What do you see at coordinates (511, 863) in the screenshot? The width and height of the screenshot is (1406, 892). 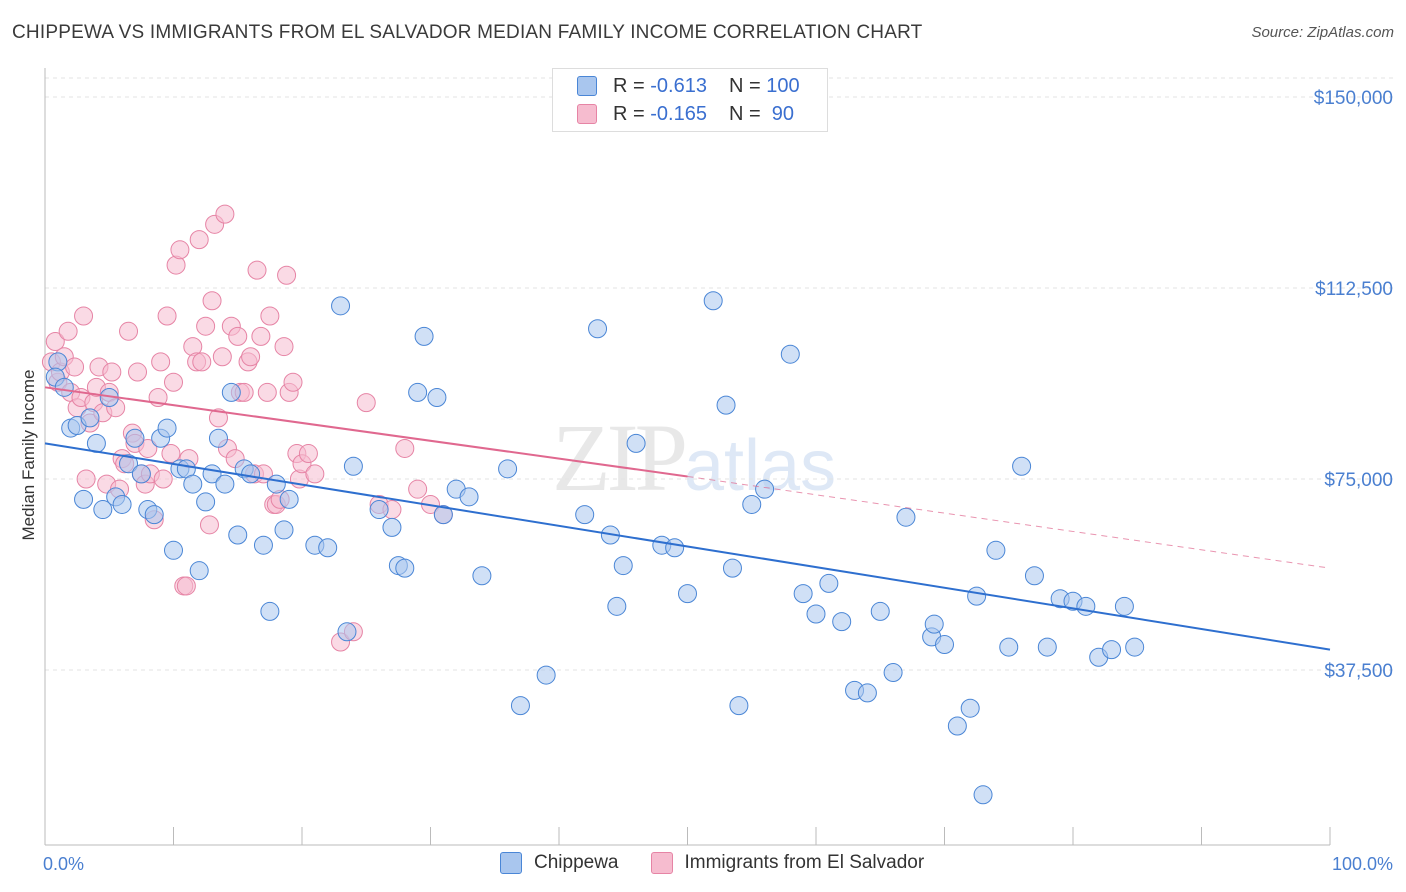 I see `bottom-legend-swatch-blue` at bounding box center [511, 863].